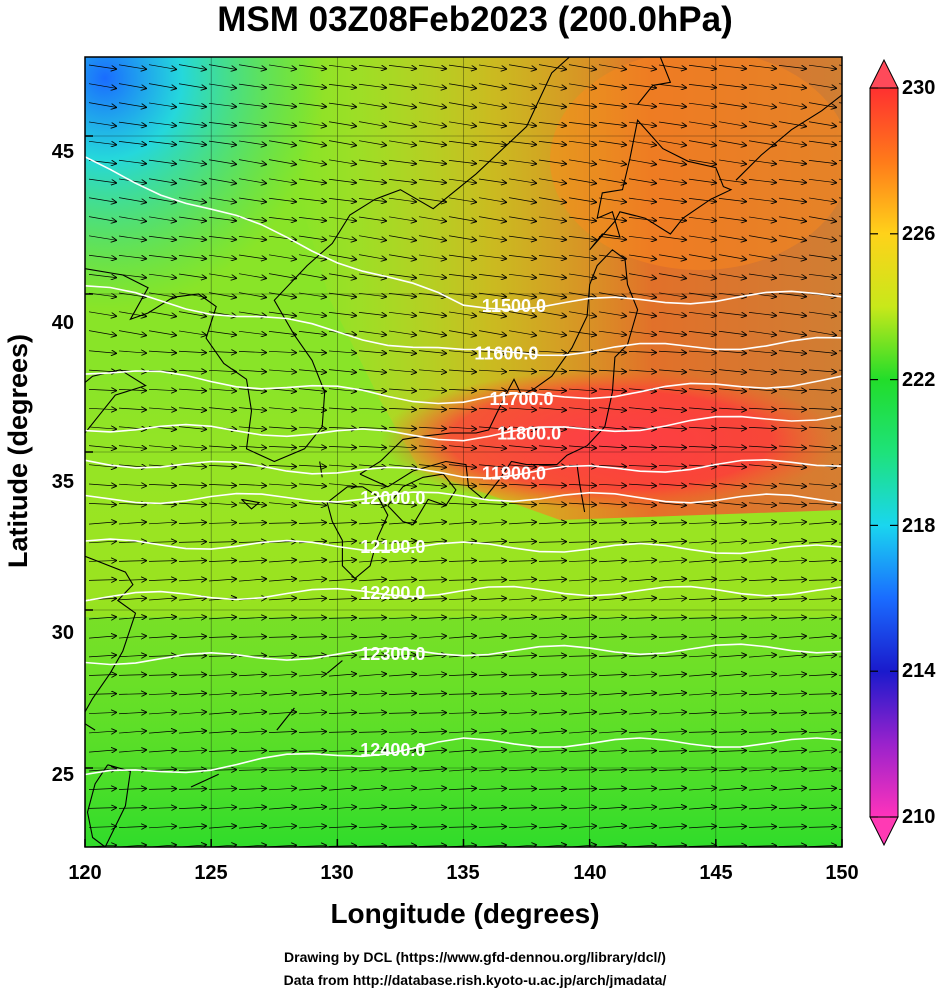 The image size is (950, 993). Describe the element at coordinates (18, 451) in the screenshot. I see `y-axis-label: Latitude (degrees)` at that location.